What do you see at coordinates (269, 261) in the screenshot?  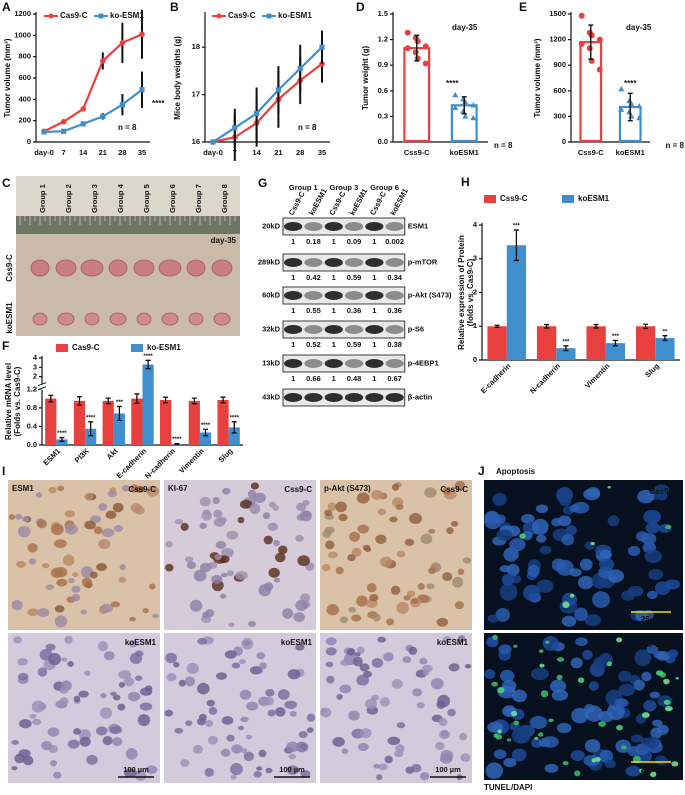 I see `kd-label: 289kD` at bounding box center [269, 261].